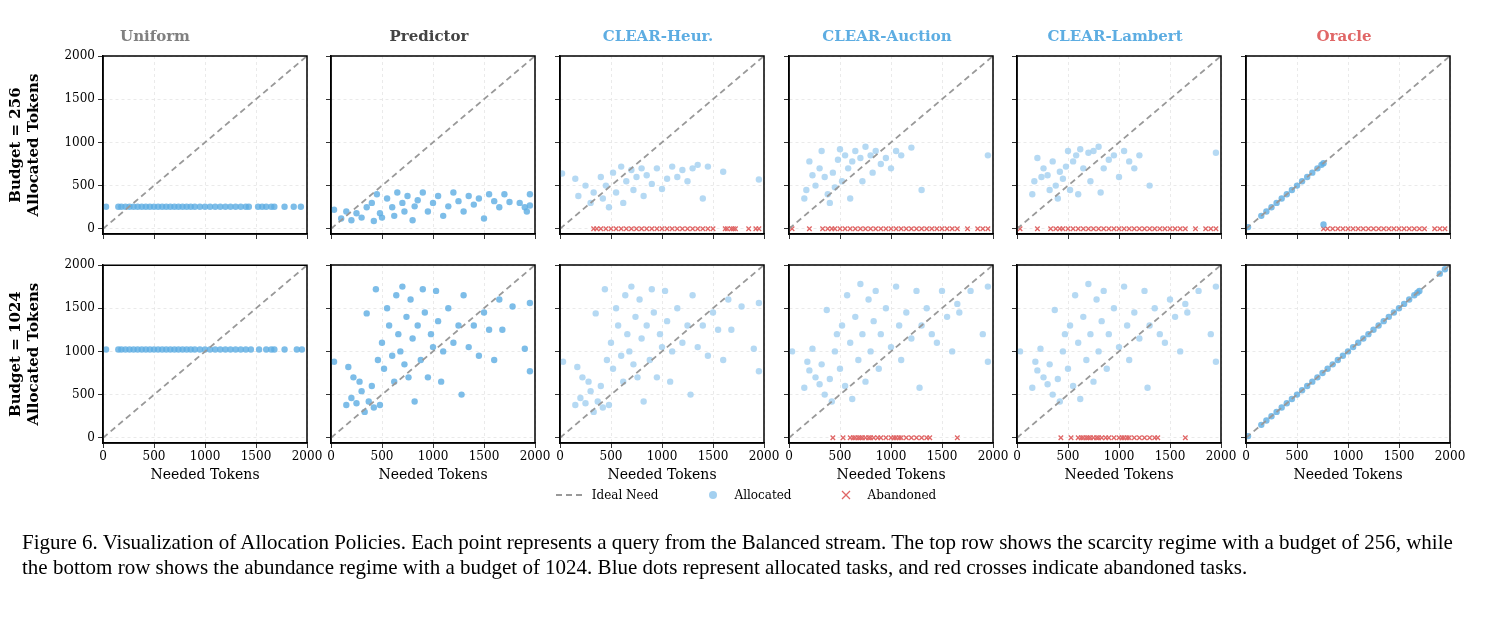 The height and width of the screenshot is (641, 1492). Describe the element at coordinates (23, 354) in the screenshot. I see `y-axis-title: Budget = 1024 Allocated Tokens` at that location.